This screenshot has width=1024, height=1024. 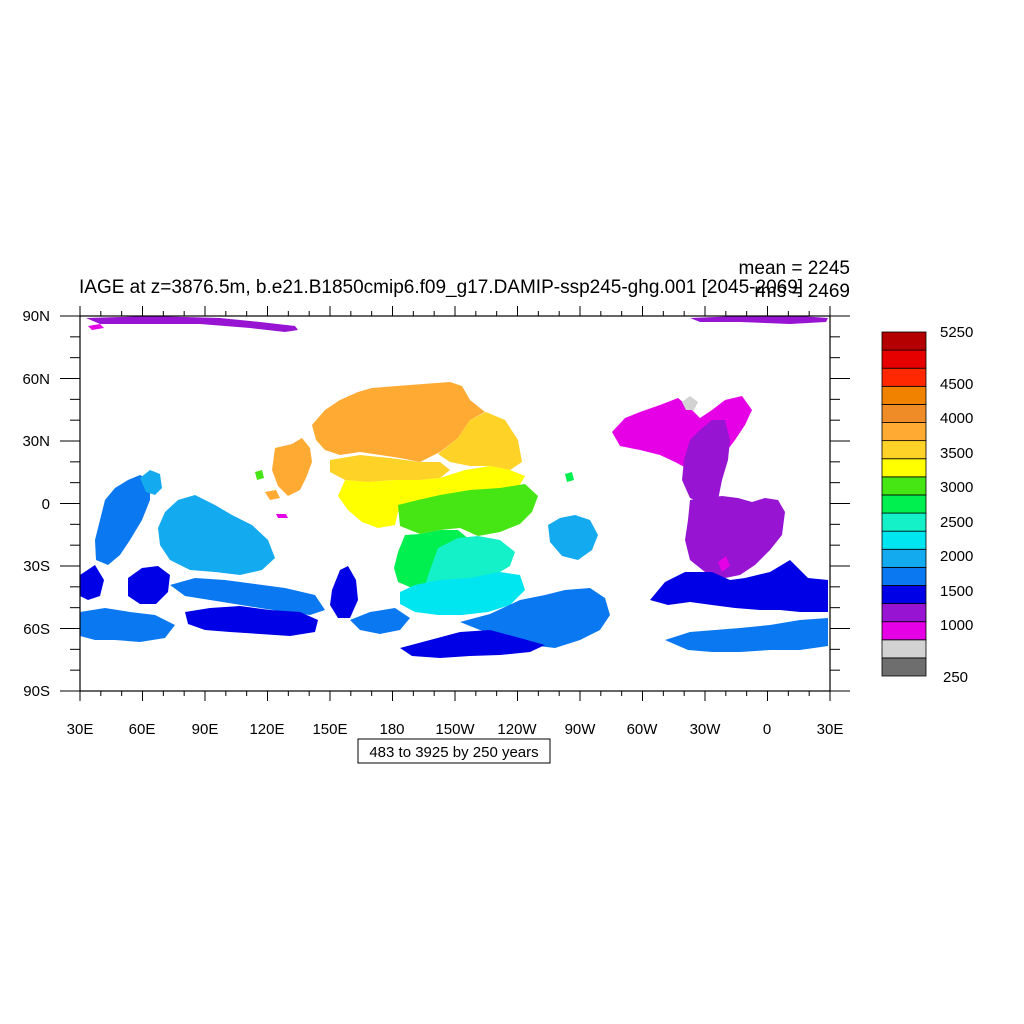 What do you see at coordinates (251, 621) in the screenshot?
I see `region-southern-indian-deep-blue` at bounding box center [251, 621].